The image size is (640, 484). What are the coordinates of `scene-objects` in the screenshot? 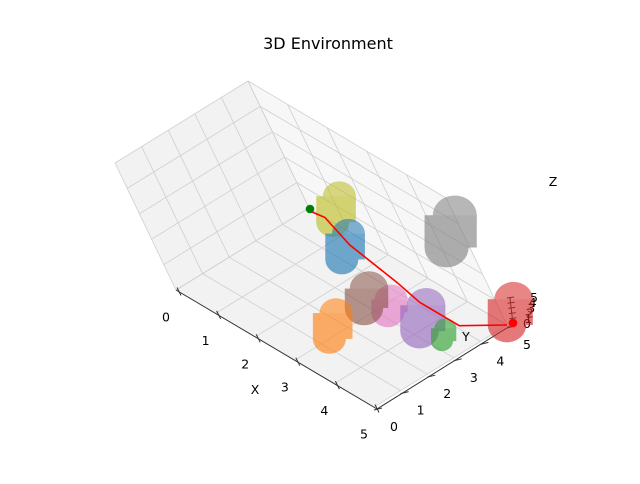 It's located at (419, 267).